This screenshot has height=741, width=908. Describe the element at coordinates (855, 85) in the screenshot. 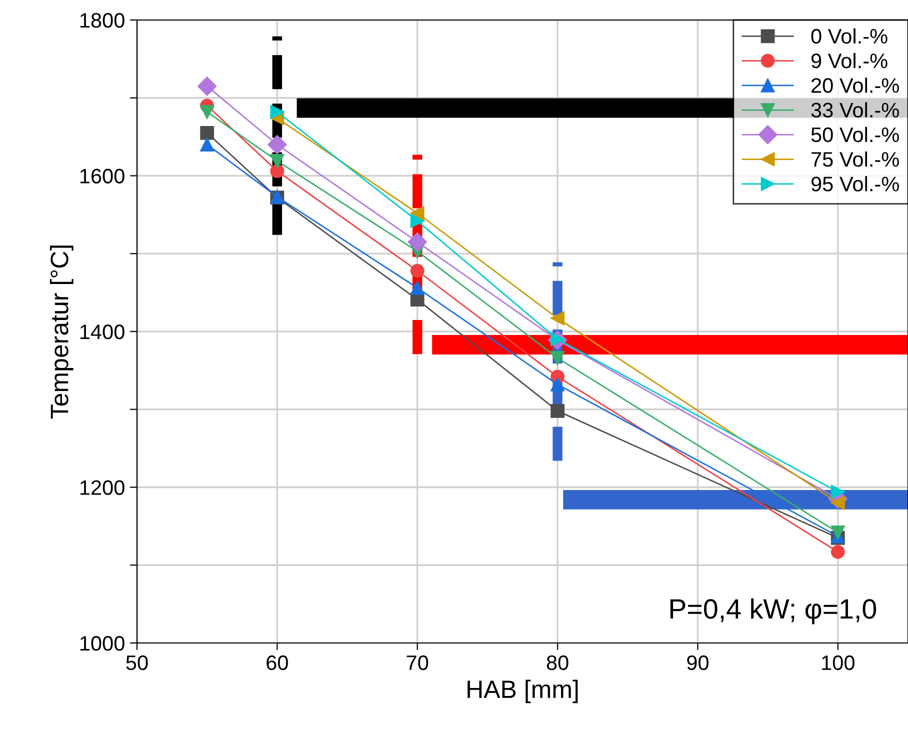

I see `legend-label: 20 Vol.-%` at that location.